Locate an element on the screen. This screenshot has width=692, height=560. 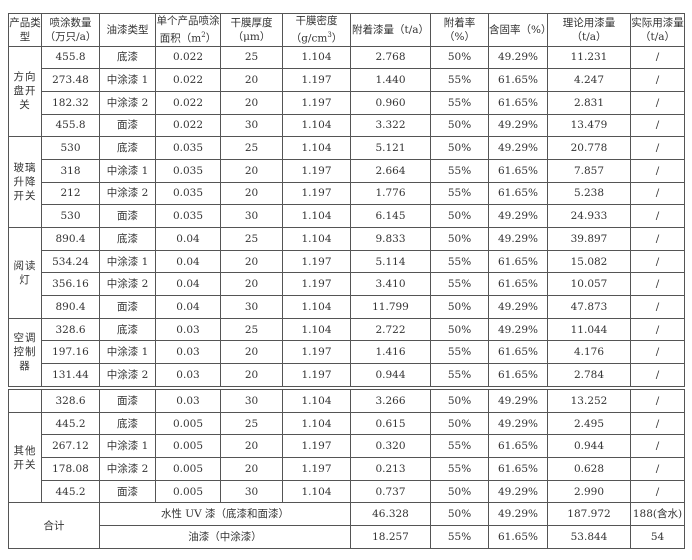
actual-usage-cell: 54 is located at coordinates (657, 537).